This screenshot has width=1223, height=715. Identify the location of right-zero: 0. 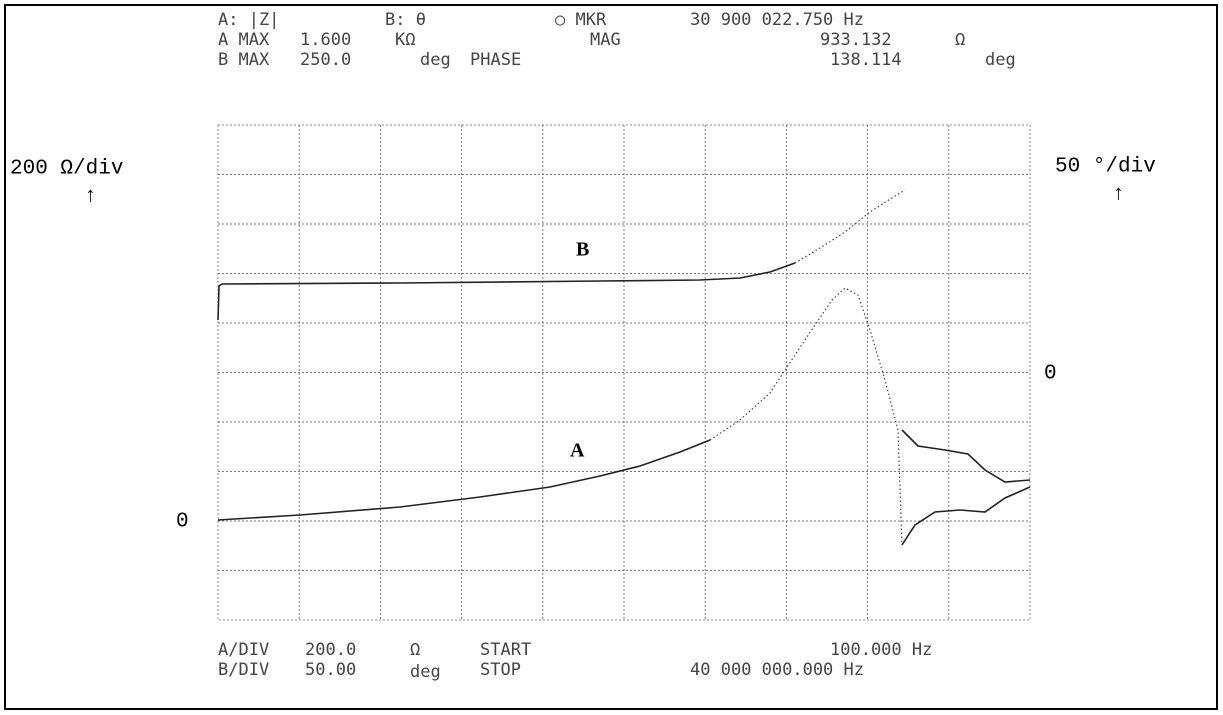
(1050, 374).